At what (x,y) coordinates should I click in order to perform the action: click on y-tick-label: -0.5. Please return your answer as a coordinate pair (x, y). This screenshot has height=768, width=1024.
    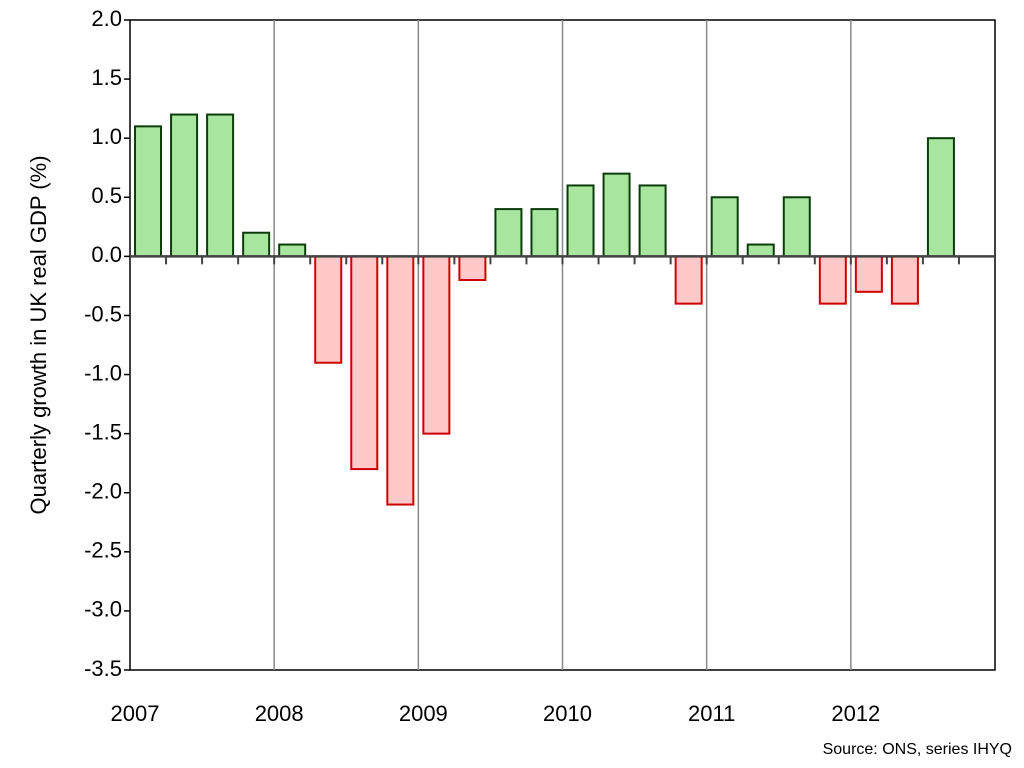
    Looking at the image, I should click on (103, 313).